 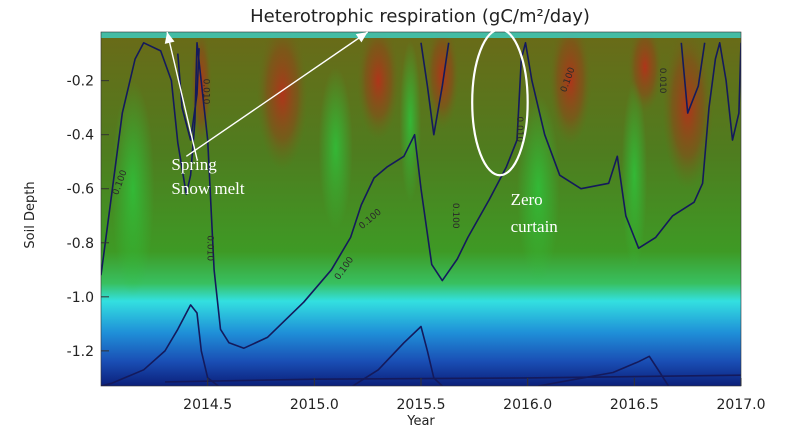 I want to click on x-axis-label: Year, so click(x=420, y=421).